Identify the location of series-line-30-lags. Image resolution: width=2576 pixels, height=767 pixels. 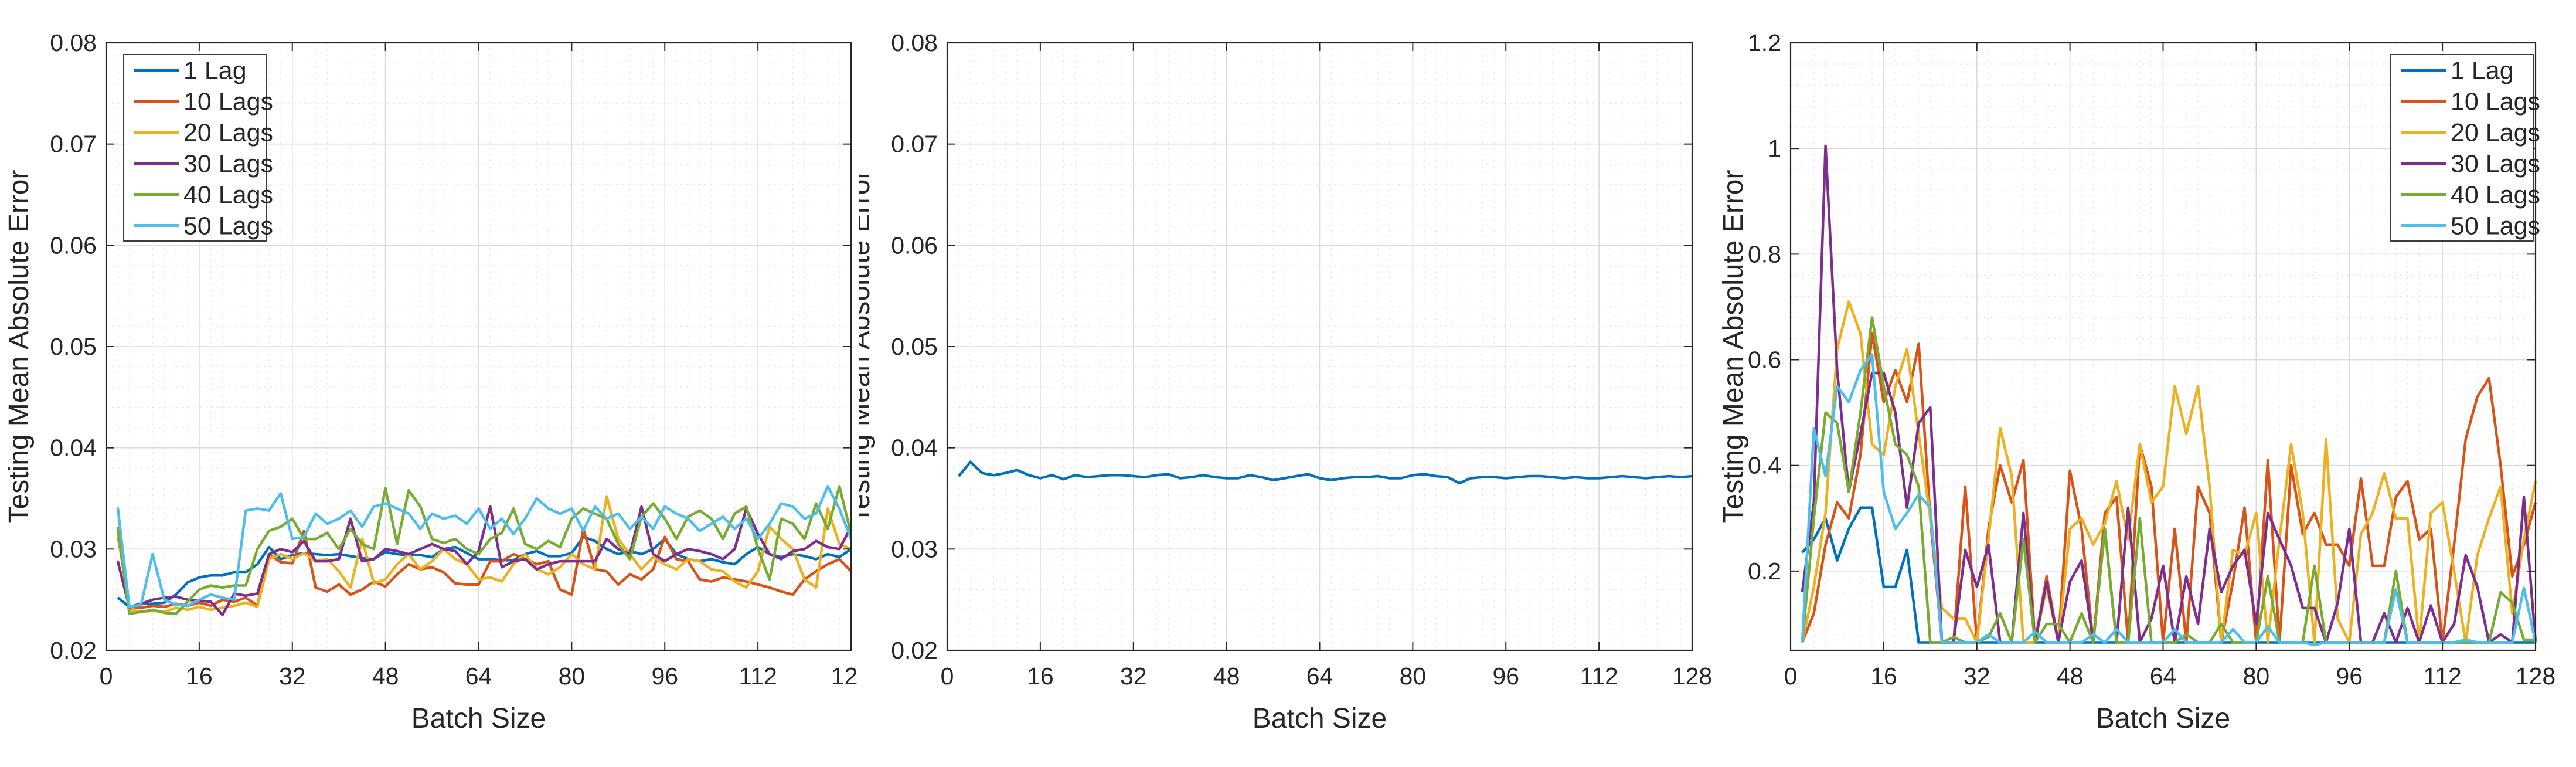
(484, 560).